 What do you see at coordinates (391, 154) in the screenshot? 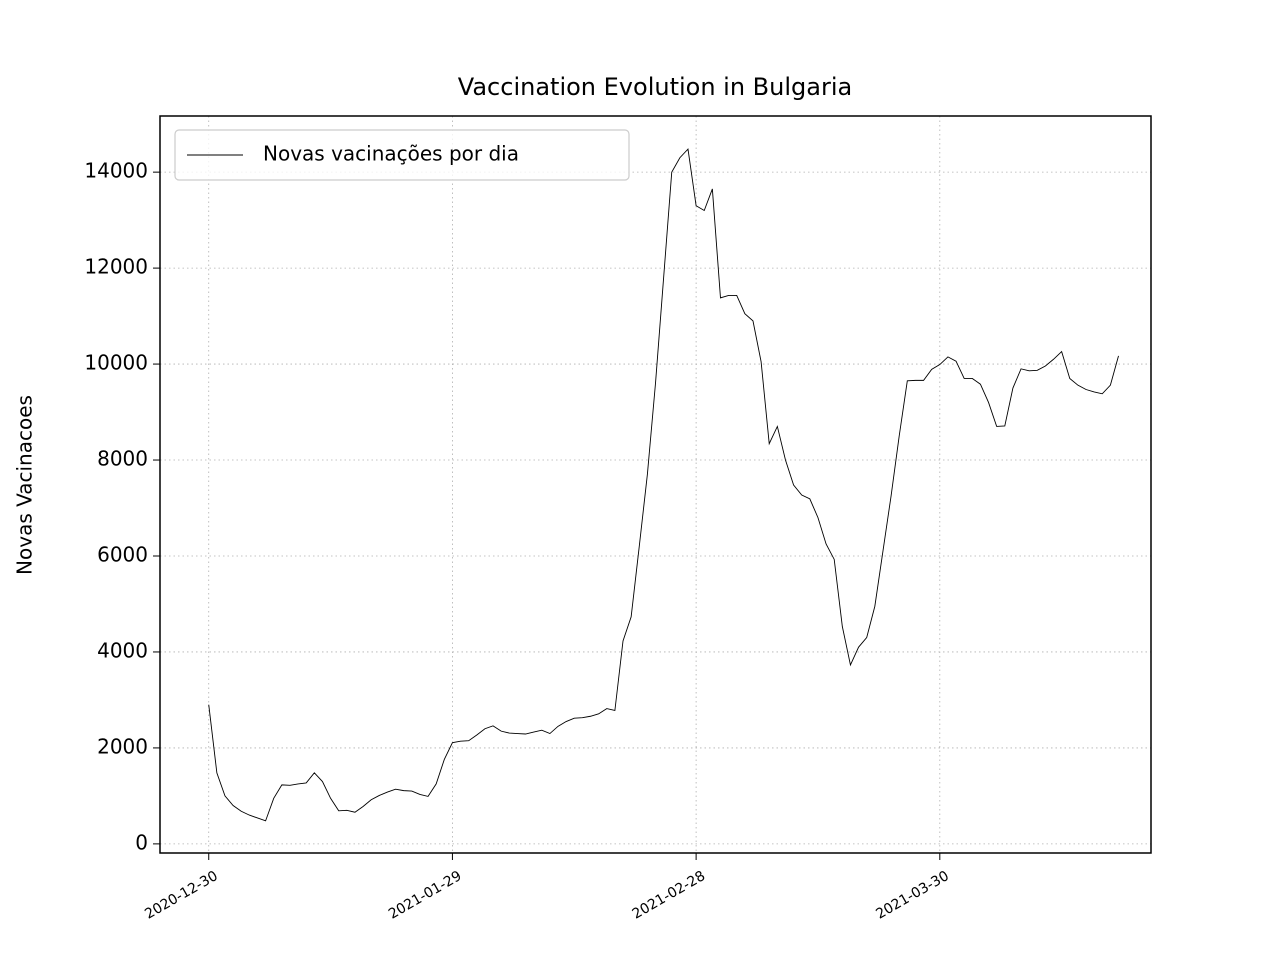
I see `legend-label: Novas vacinações por dia` at bounding box center [391, 154].